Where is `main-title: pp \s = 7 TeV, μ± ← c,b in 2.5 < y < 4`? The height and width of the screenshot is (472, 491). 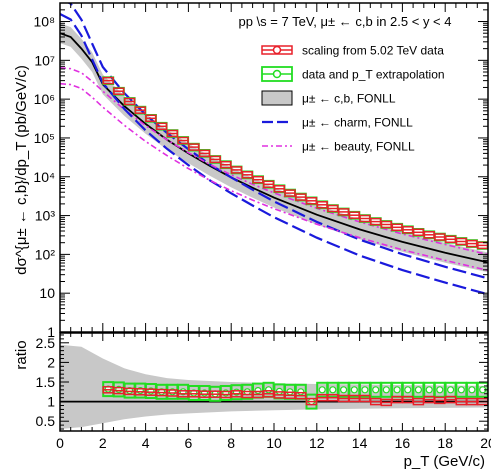 main-title: pp \s = 7 TeV, μ± ← c,b in 2.5 < y < 4 is located at coordinates (344, 21).